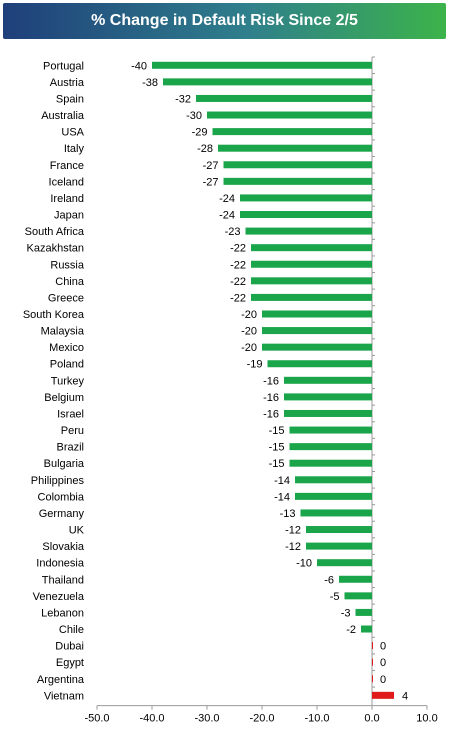 Image resolution: width=449 pixels, height=729 pixels. I want to click on data-label: -14, so click(282, 497).